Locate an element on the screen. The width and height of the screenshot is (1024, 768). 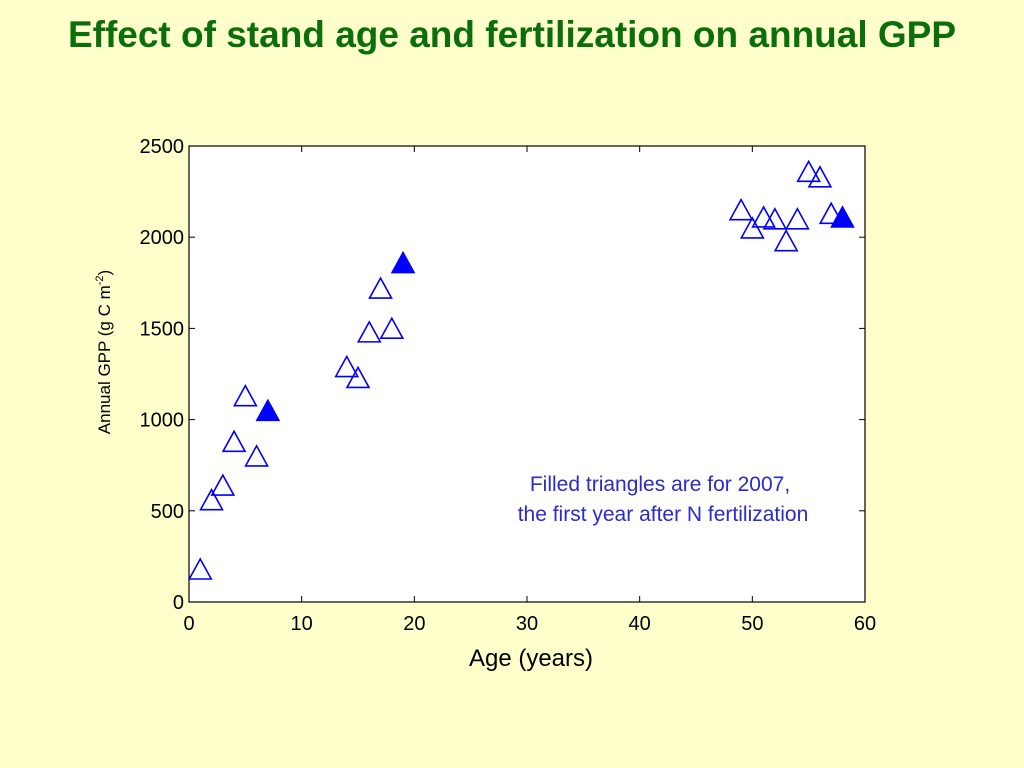
y-tick-label: 2000 is located at coordinates (162, 238).